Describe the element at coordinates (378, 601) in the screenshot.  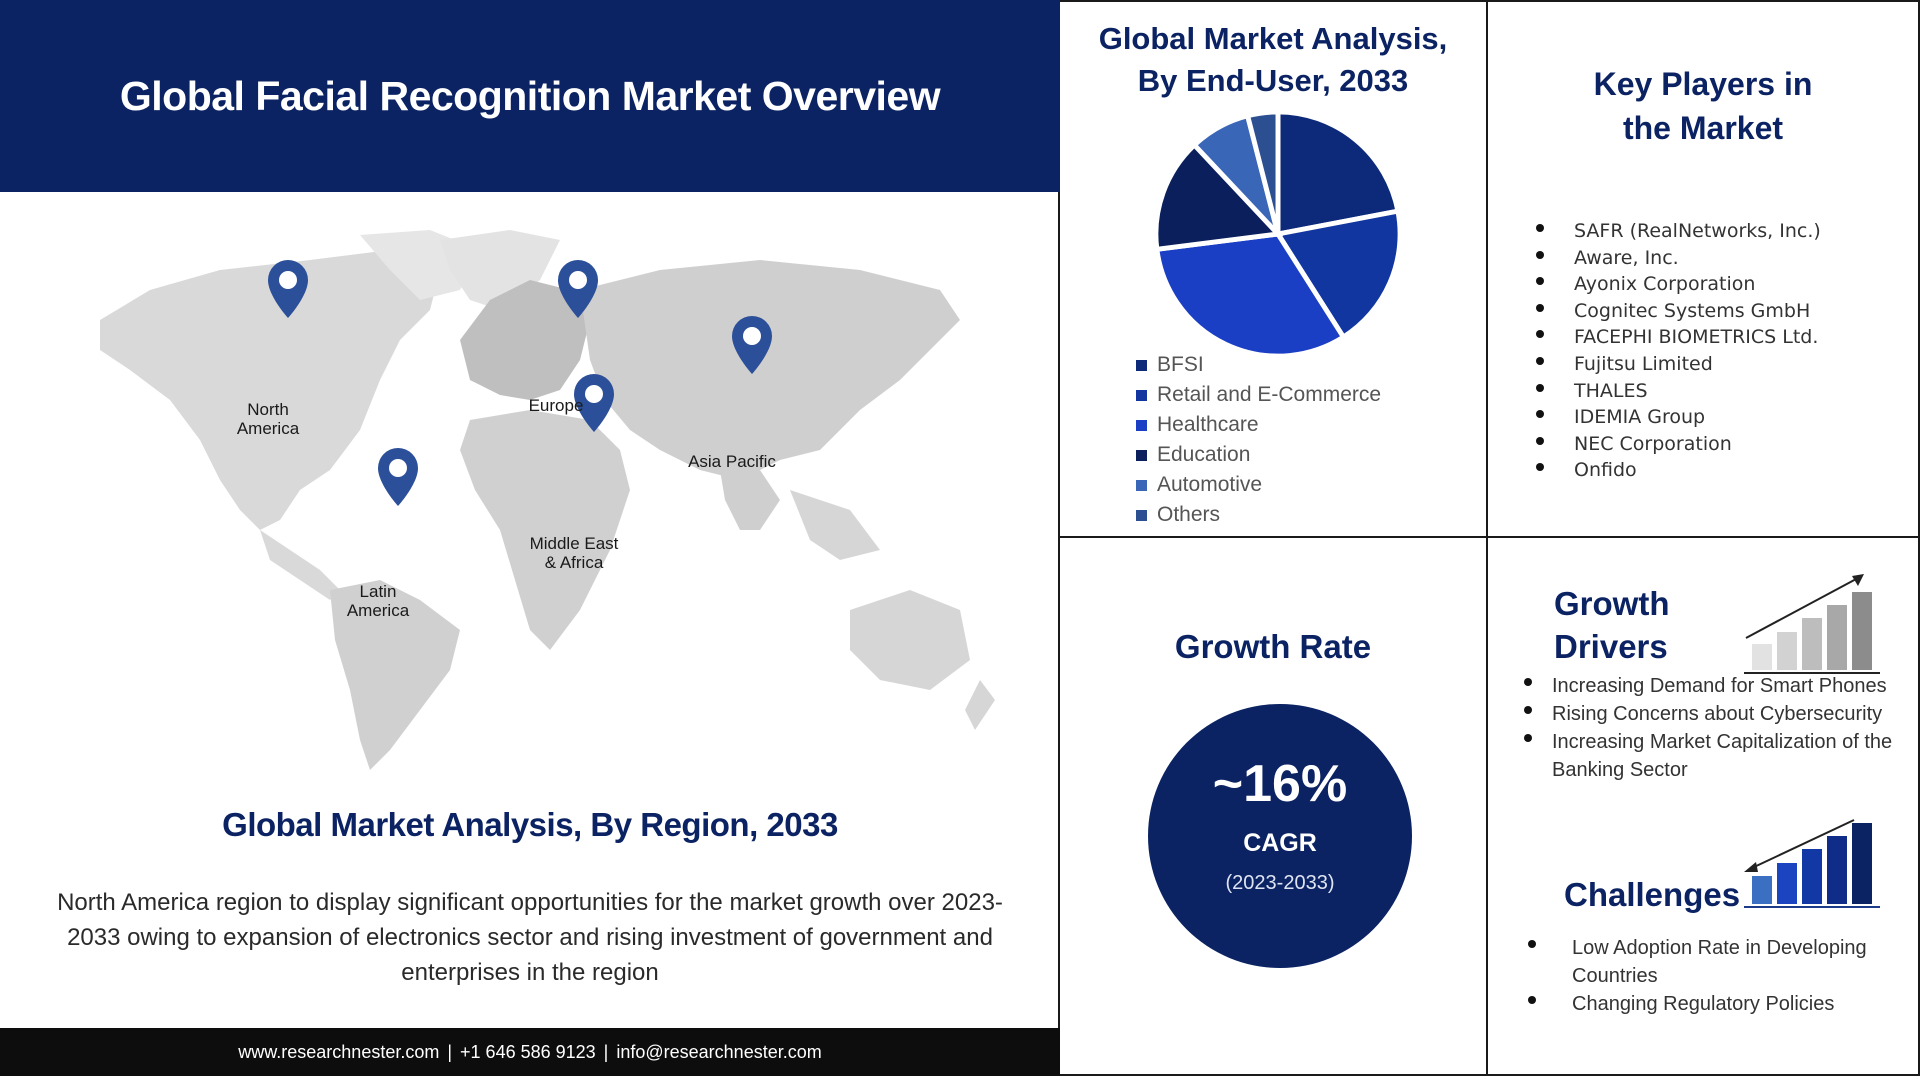
I see `map-label-latin-america: Latin America` at that location.